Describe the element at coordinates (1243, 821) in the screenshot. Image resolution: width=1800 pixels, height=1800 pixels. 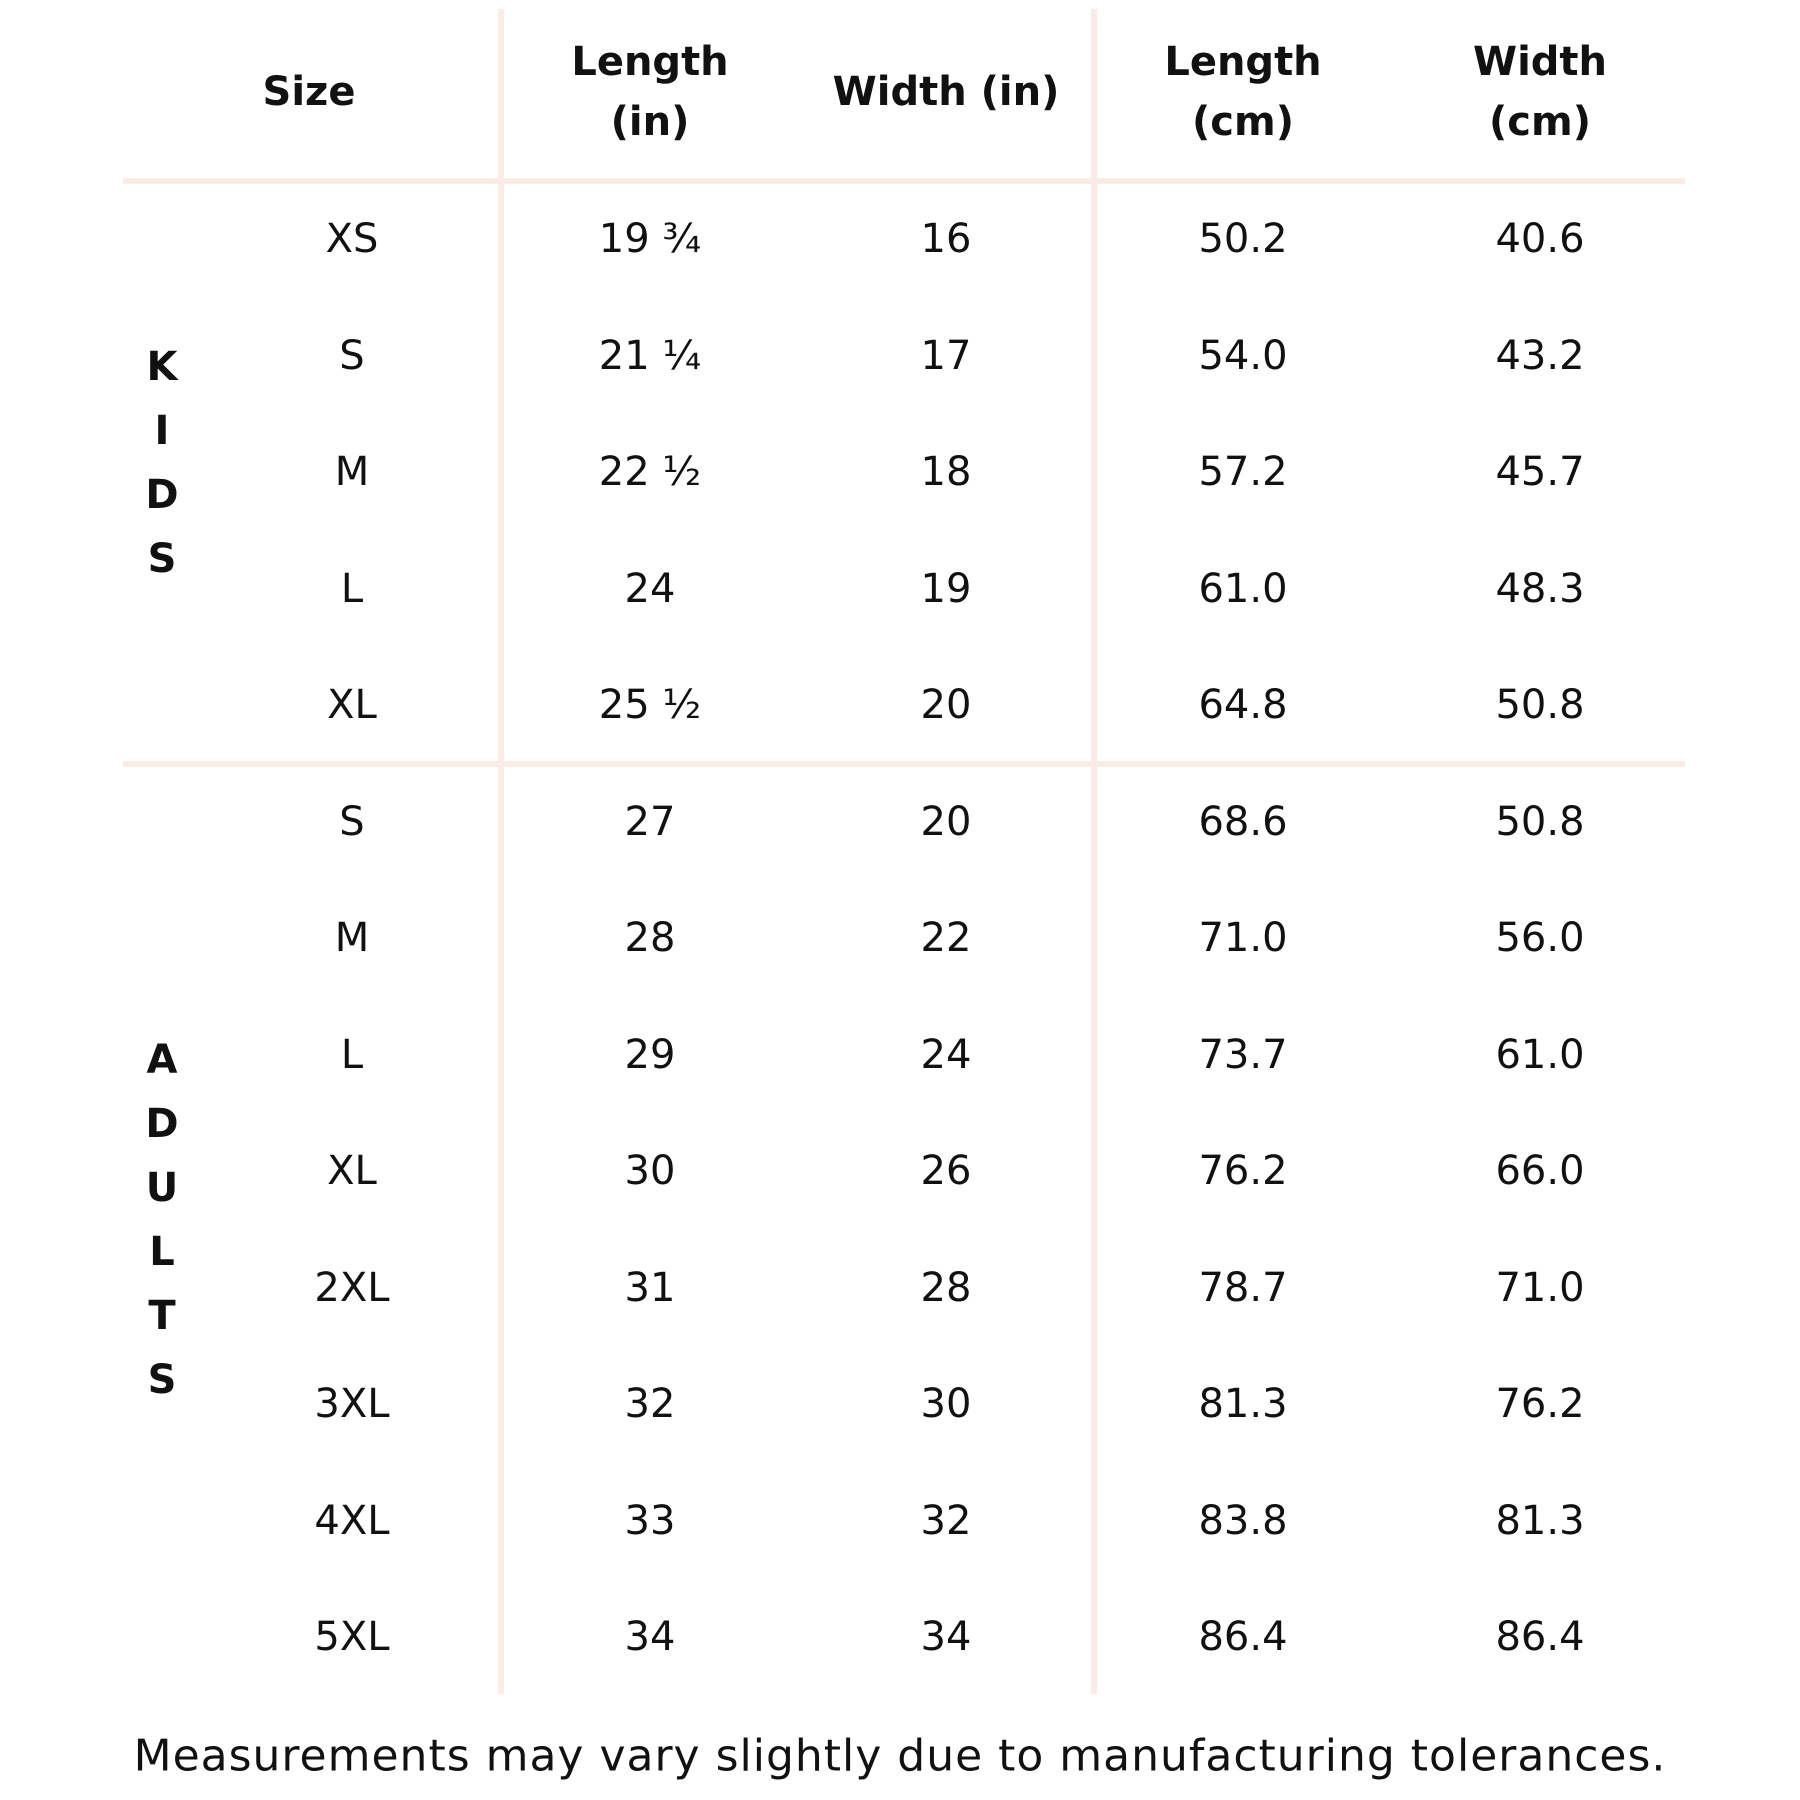
I see `table-cell: 68.6` at that location.